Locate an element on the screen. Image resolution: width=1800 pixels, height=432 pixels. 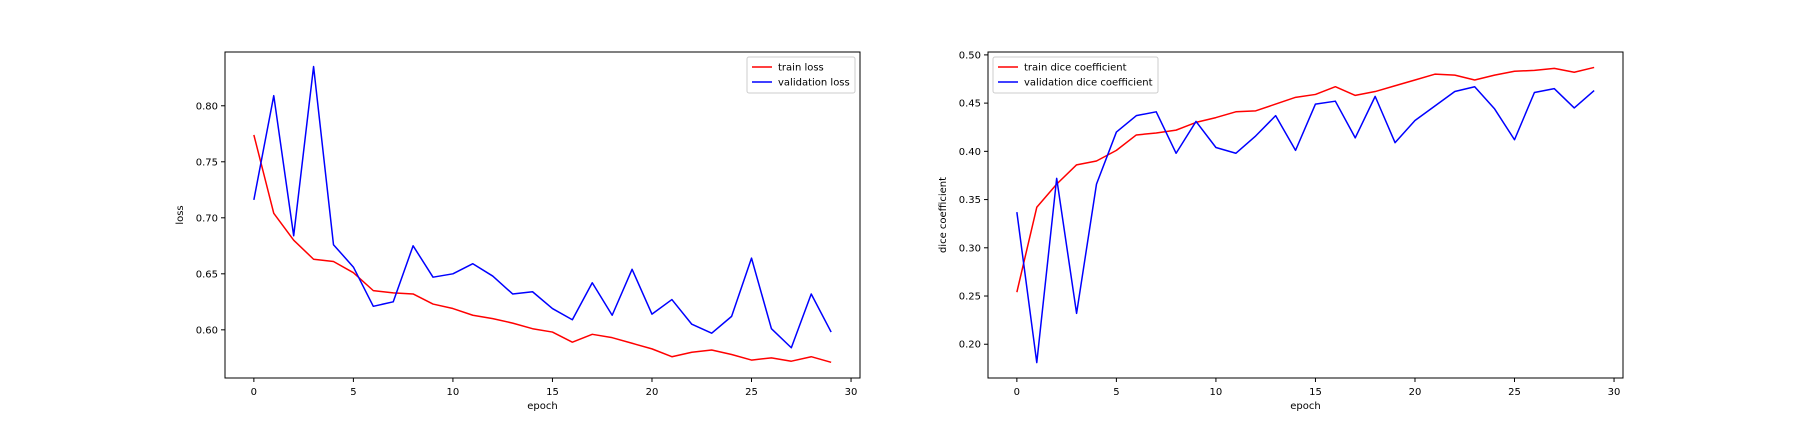
y-tick-label: 0.50 is located at coordinates (970, 55).